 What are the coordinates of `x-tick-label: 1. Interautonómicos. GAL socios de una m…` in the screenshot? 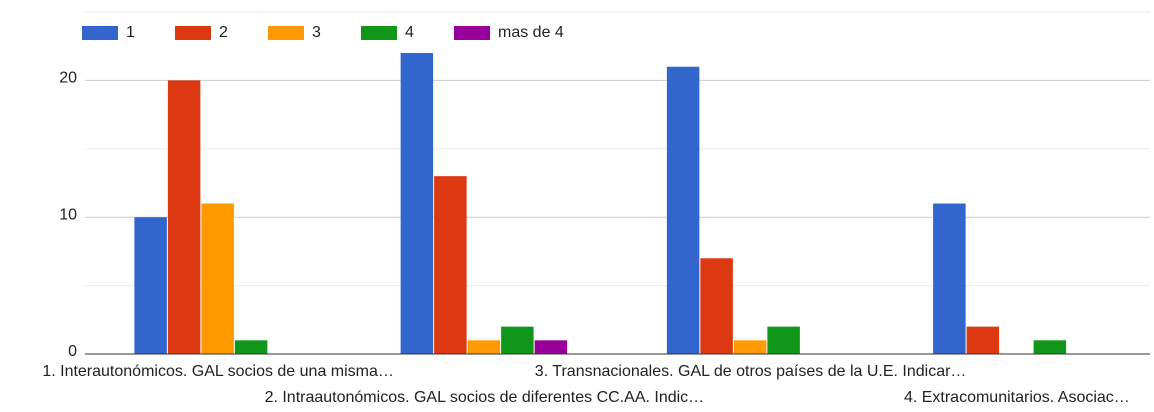 It's located at (218, 371).